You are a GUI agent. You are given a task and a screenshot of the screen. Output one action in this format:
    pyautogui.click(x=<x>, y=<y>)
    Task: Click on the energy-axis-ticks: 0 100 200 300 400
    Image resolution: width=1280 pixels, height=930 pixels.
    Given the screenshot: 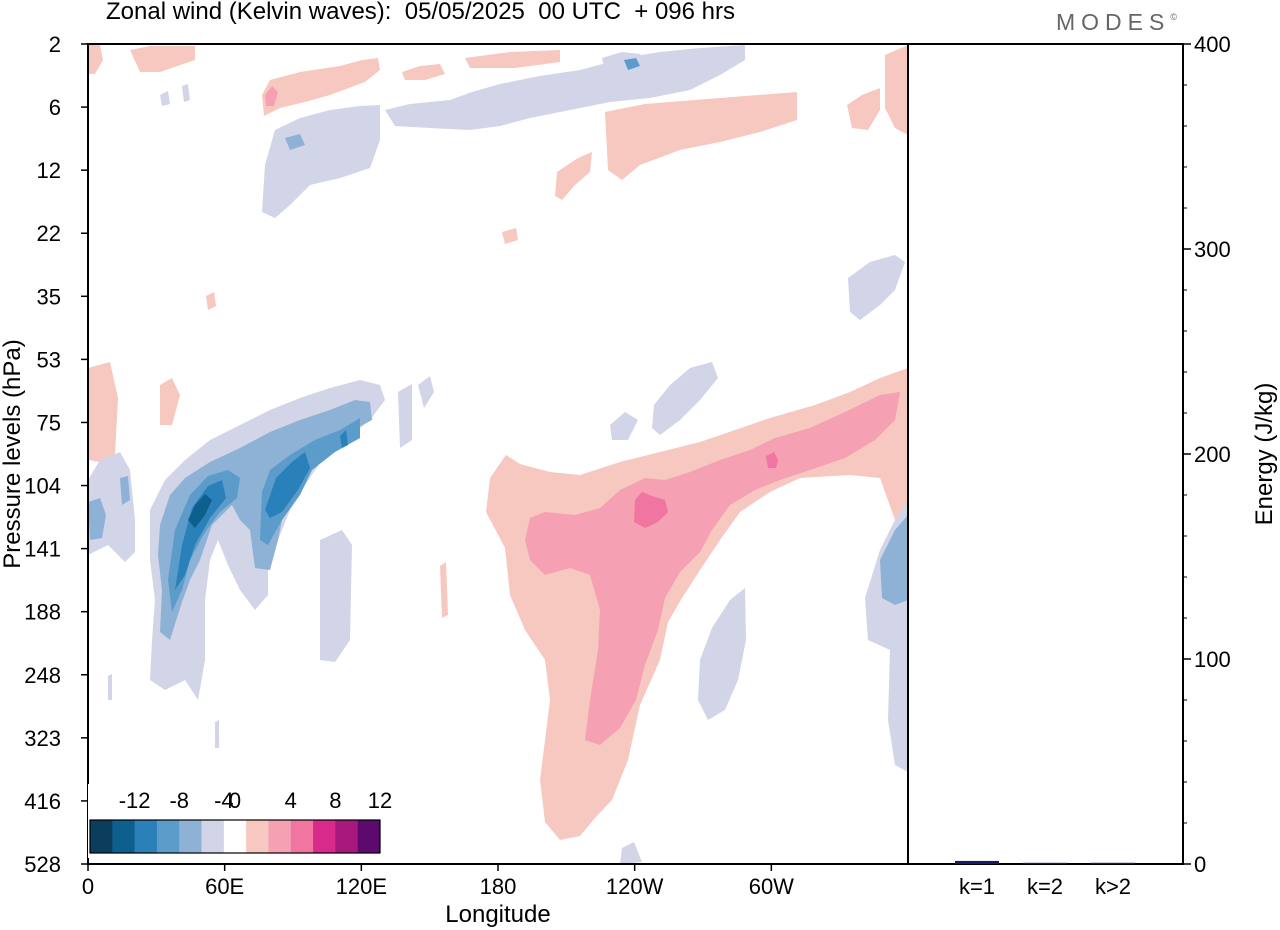 What is the action you would take?
    pyautogui.click(x=1207, y=454)
    